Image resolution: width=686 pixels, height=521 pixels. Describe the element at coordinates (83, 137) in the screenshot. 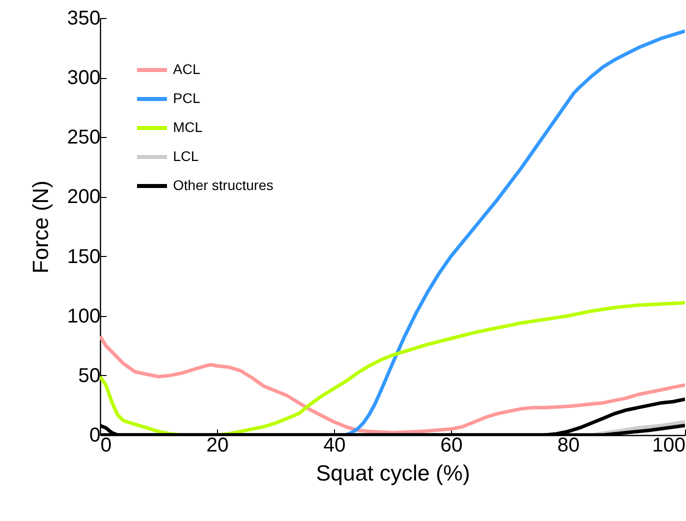

I see `y-tick-label: 250` at that location.